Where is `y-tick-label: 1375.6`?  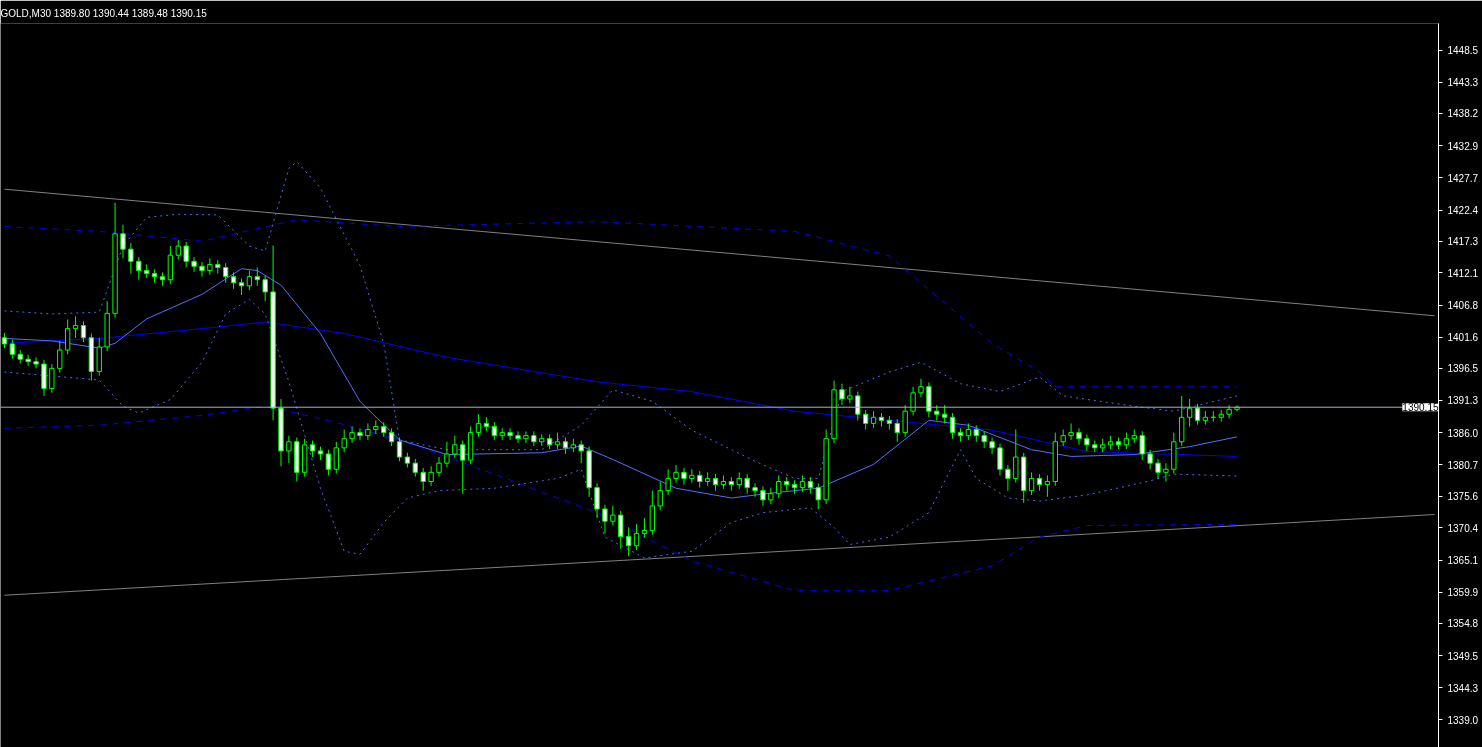 y-tick-label: 1375.6 is located at coordinates (1463, 497).